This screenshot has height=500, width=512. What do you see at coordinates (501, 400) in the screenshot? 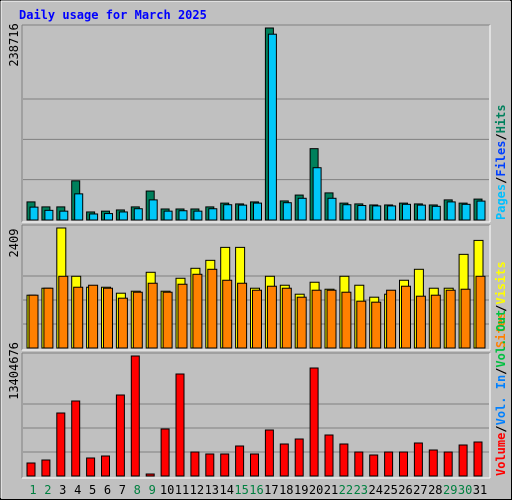
I see `legend-entry: Vol. In` at bounding box center [501, 400].